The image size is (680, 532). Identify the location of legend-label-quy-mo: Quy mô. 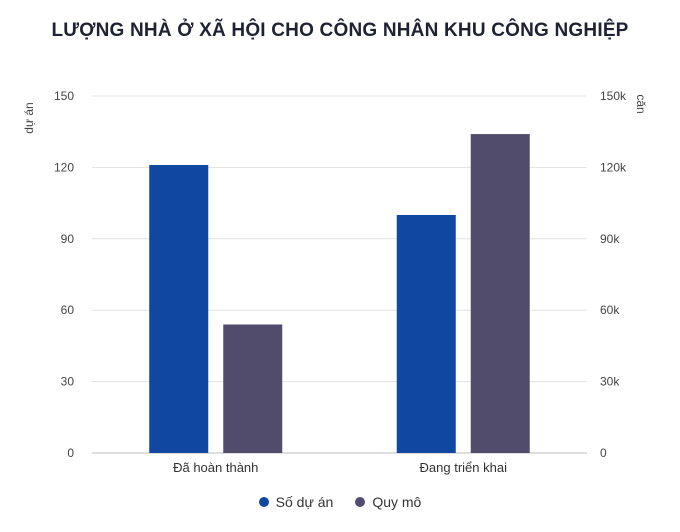
(397, 502).